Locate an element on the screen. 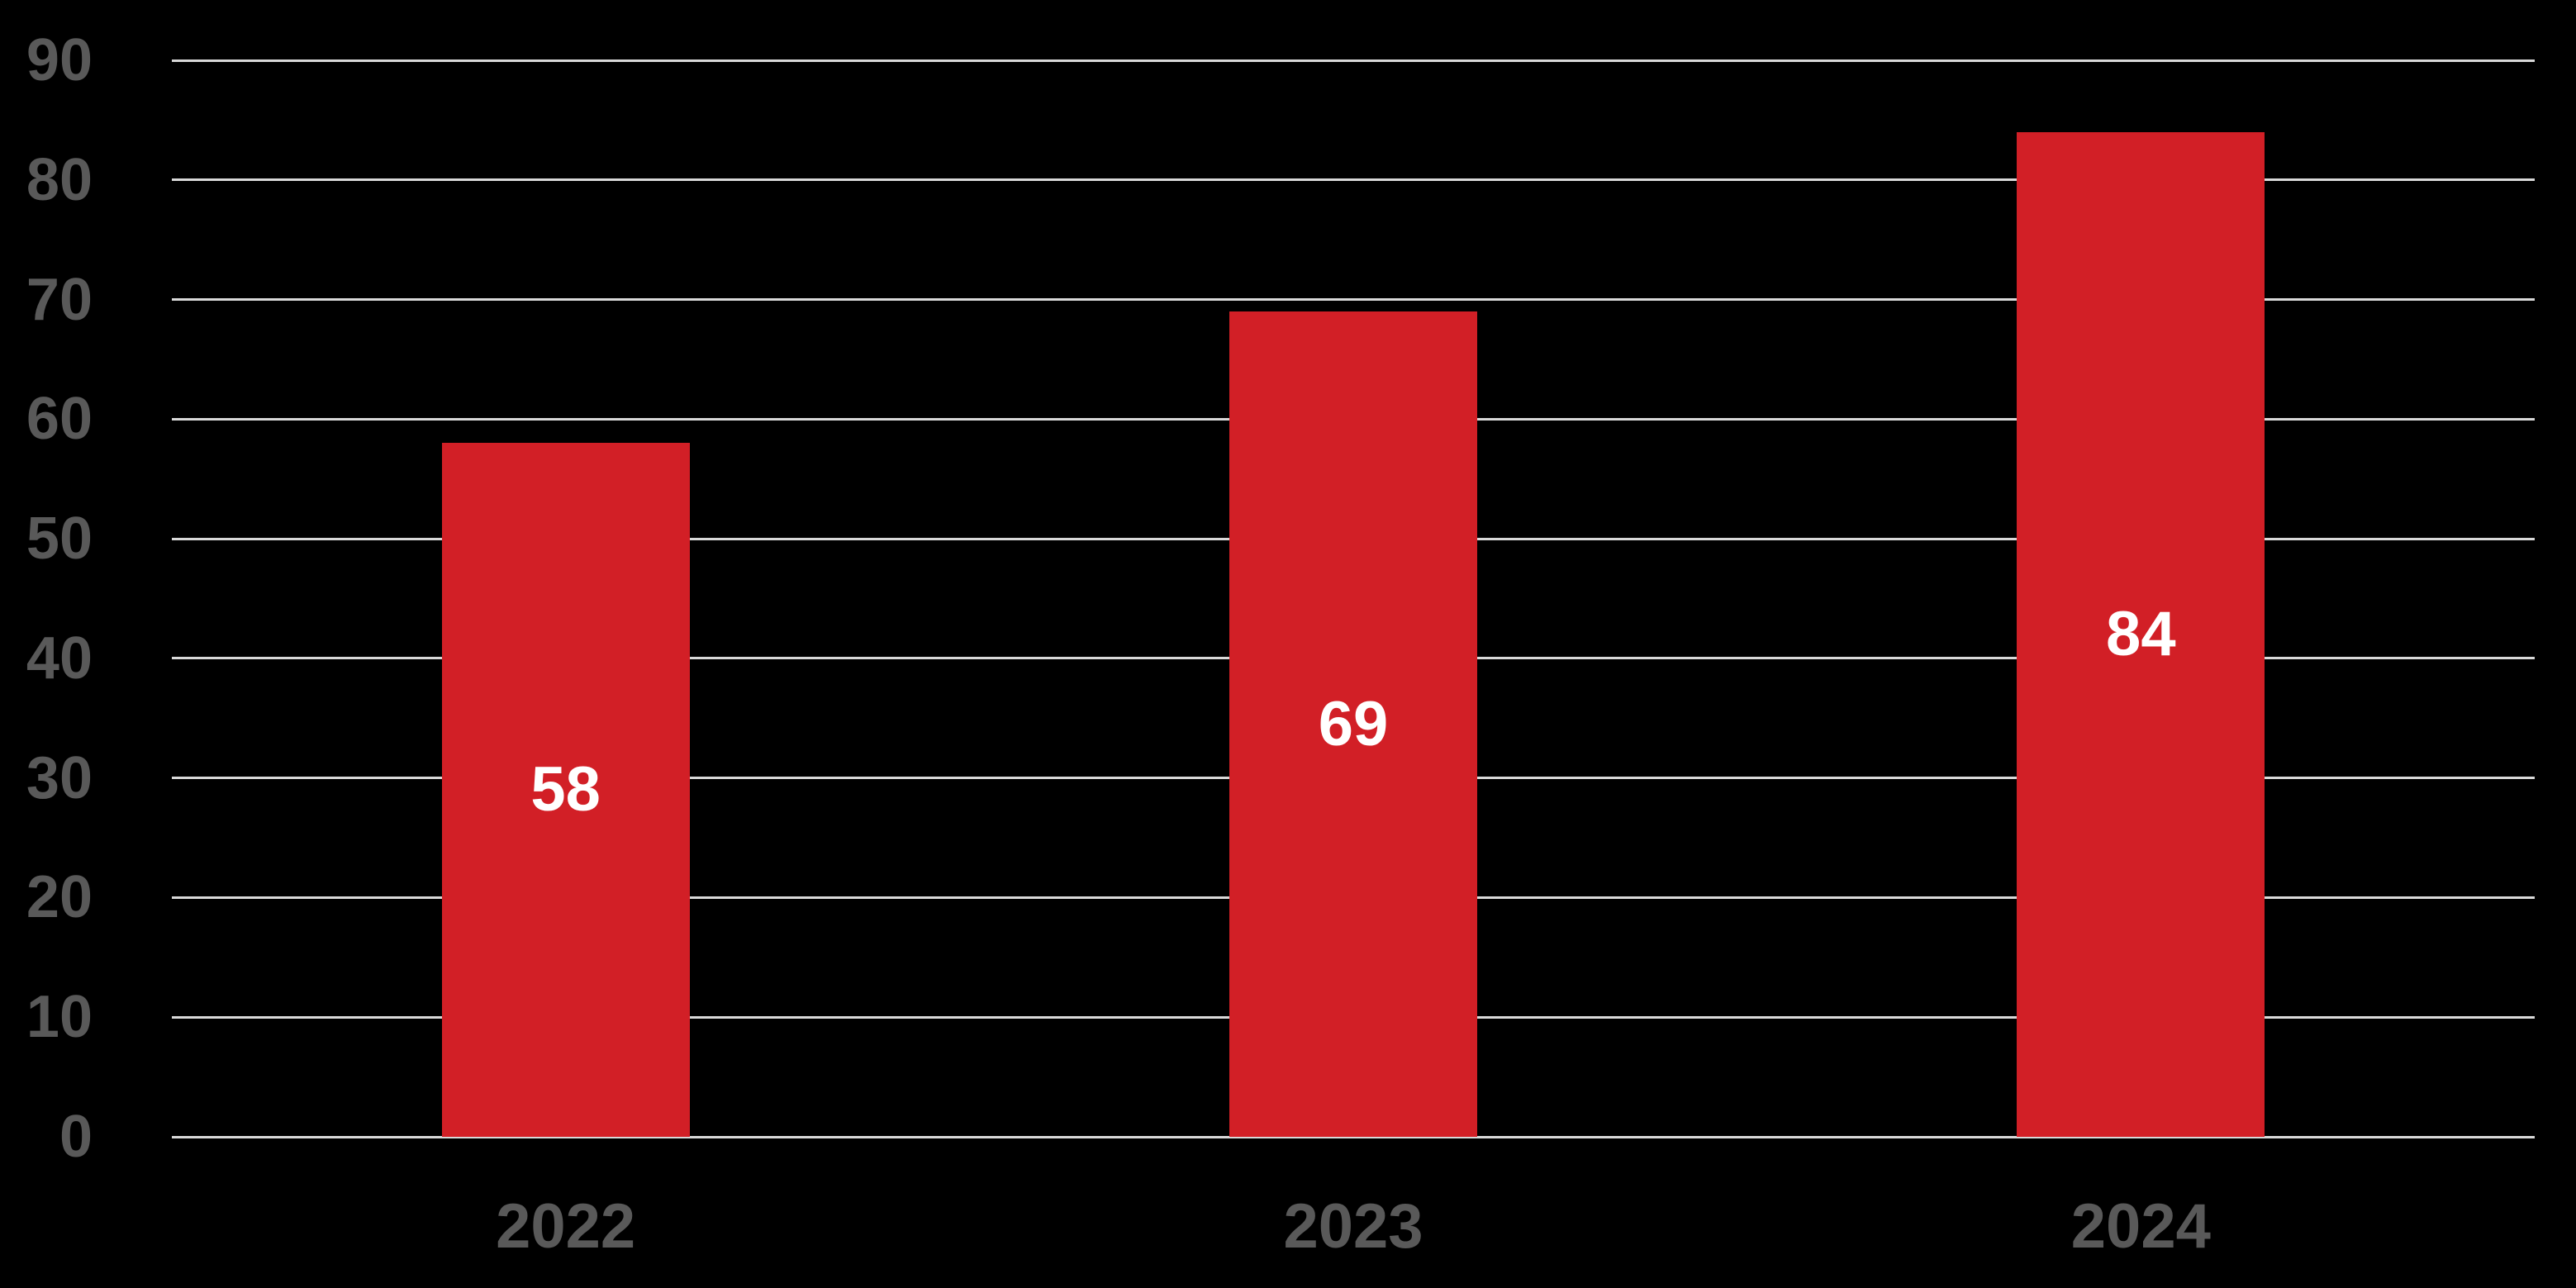 This screenshot has width=2576, height=1288. y-tick-label: 90 is located at coordinates (60, 60).